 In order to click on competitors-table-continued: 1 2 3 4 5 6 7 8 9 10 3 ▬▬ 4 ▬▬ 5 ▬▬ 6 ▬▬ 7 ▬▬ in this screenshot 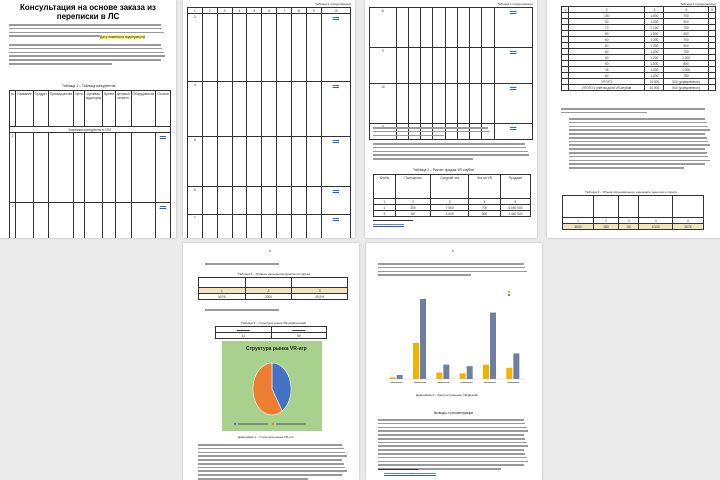, I will do `click(269, 122)`.